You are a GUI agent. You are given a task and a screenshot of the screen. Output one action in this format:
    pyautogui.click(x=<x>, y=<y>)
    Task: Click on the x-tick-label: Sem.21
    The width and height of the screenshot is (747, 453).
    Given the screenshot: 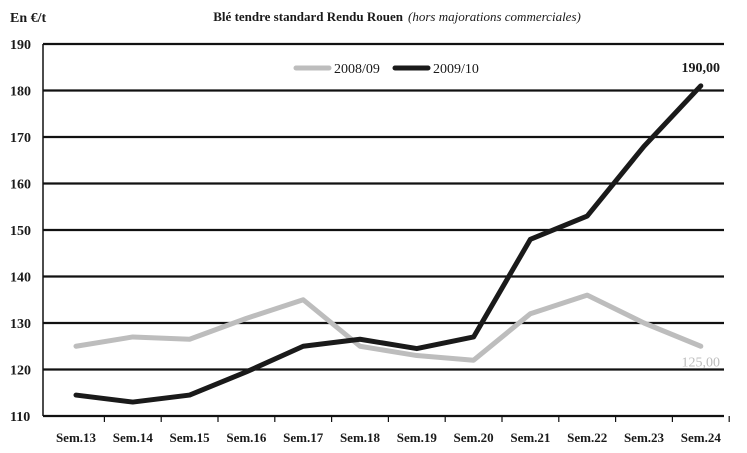 What is the action you would take?
    pyautogui.click(x=530, y=437)
    